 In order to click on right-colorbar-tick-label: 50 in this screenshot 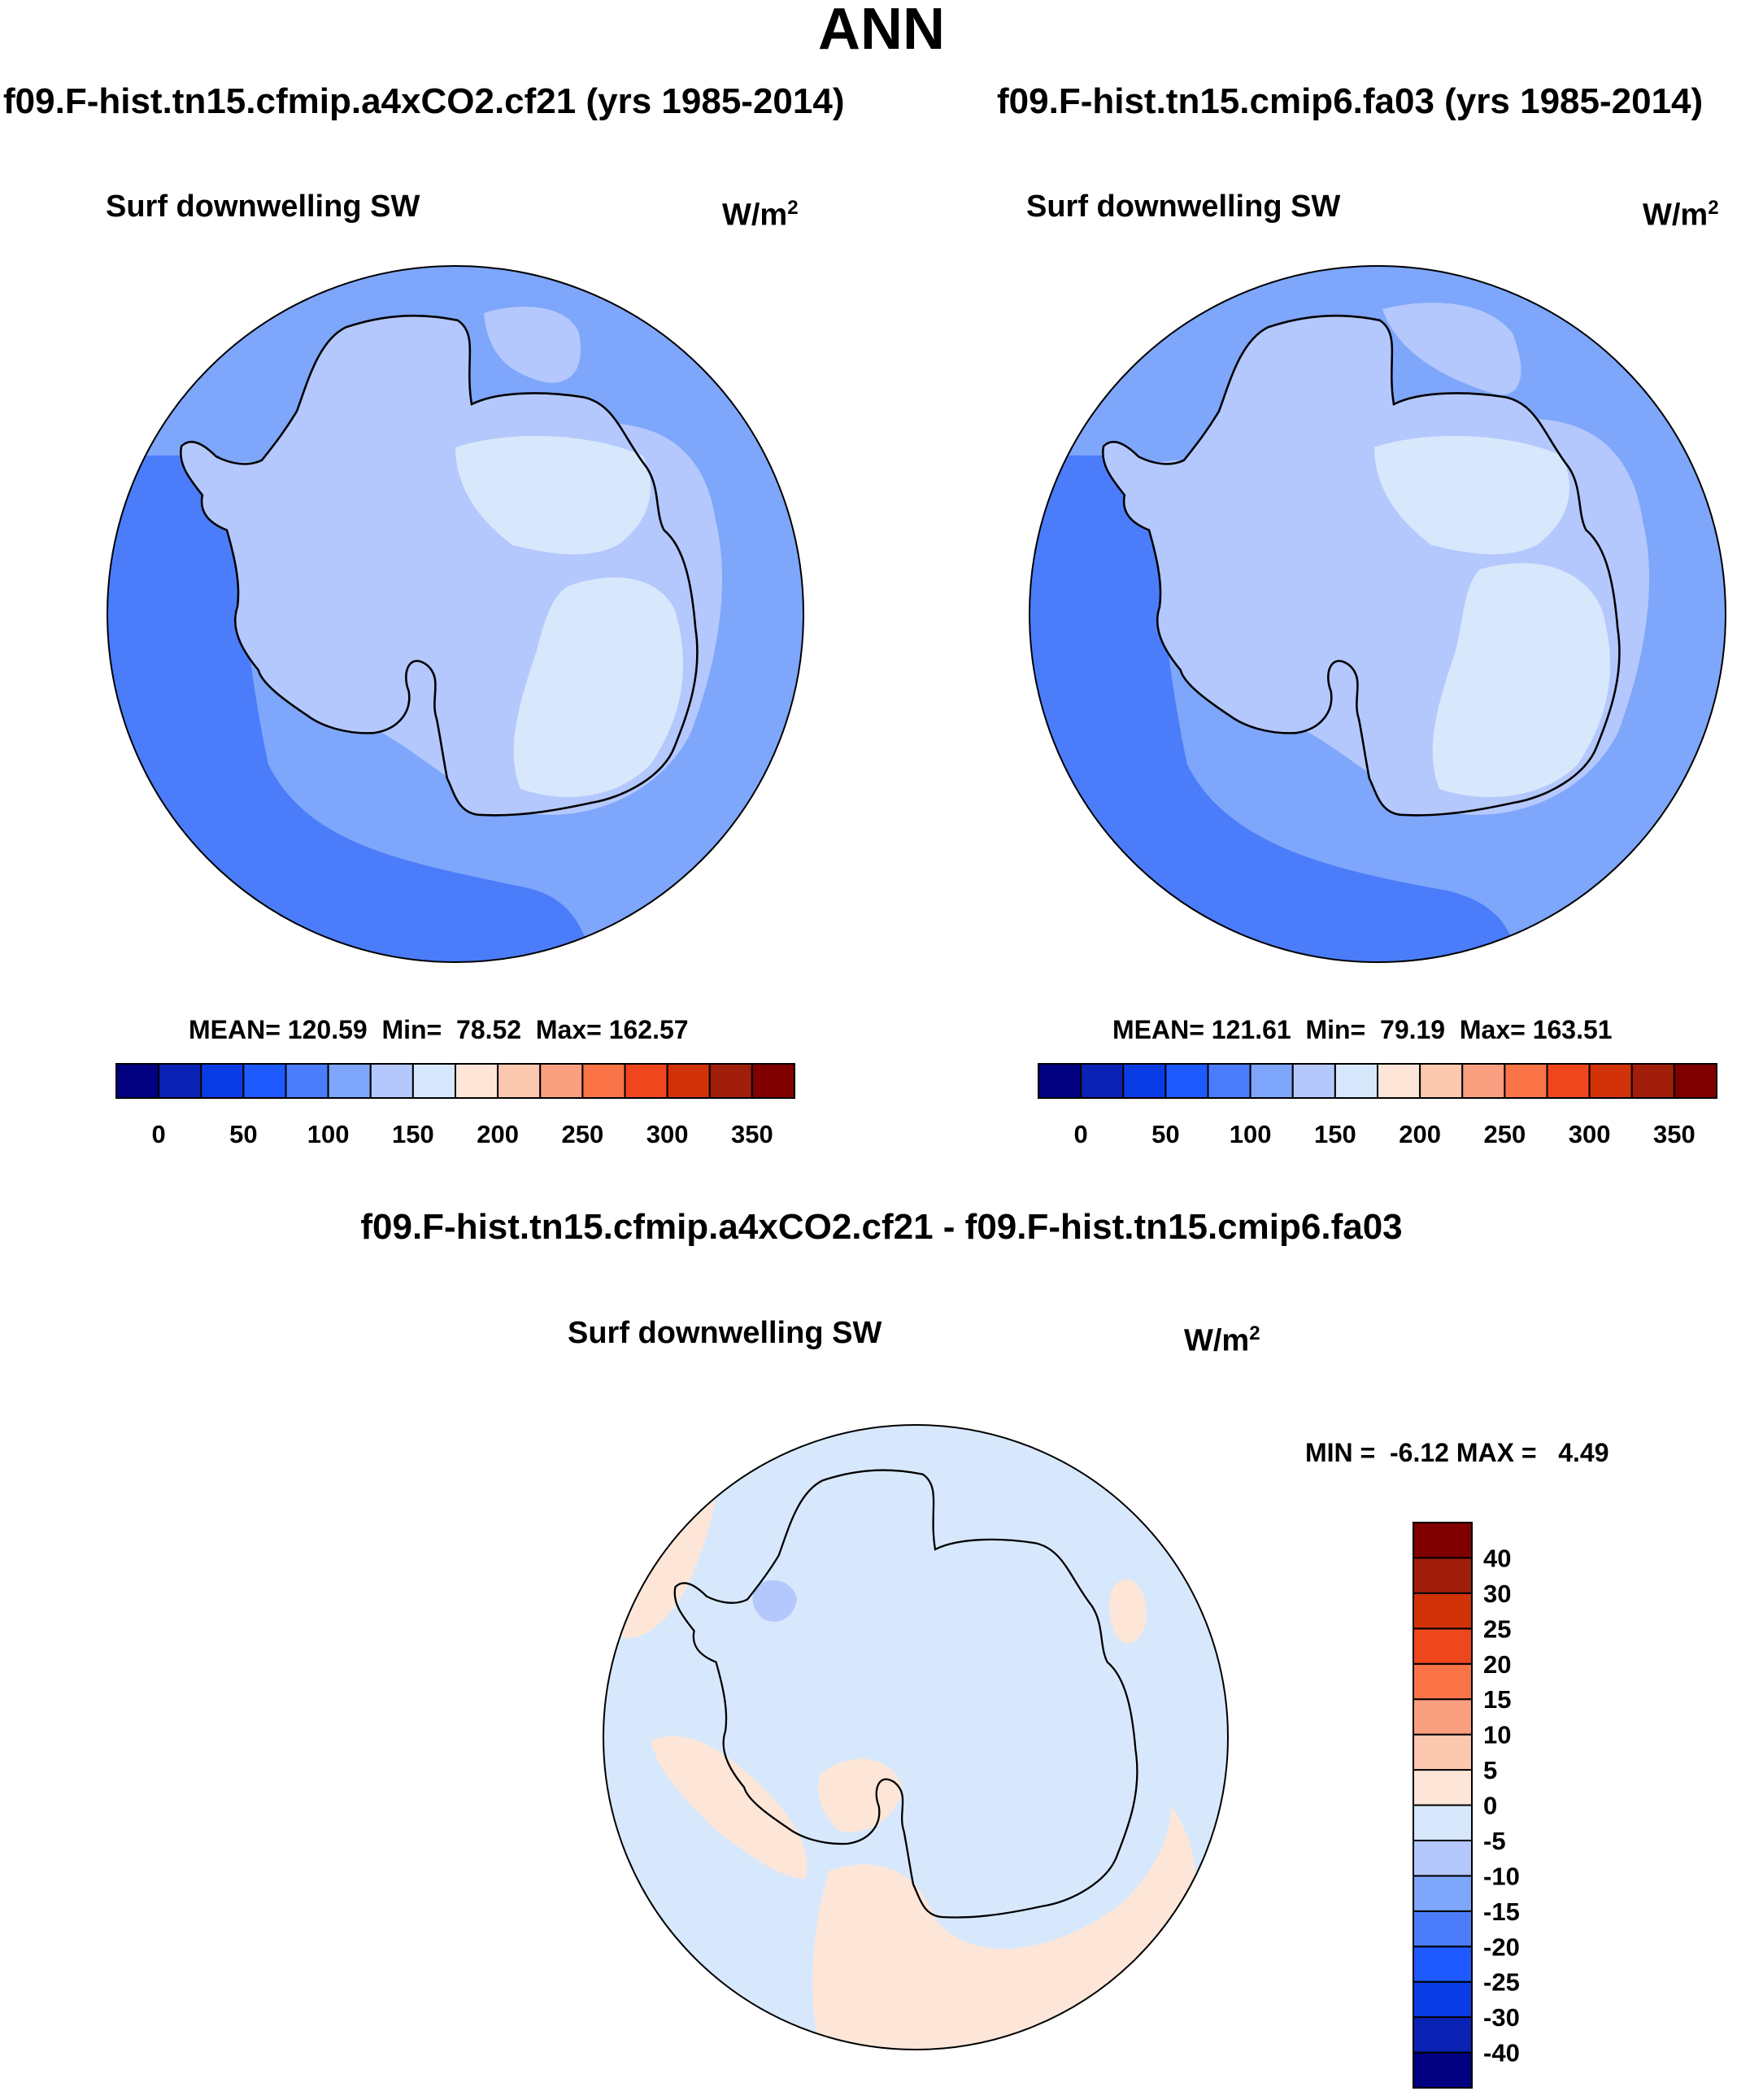, I will do `click(1165, 1134)`.